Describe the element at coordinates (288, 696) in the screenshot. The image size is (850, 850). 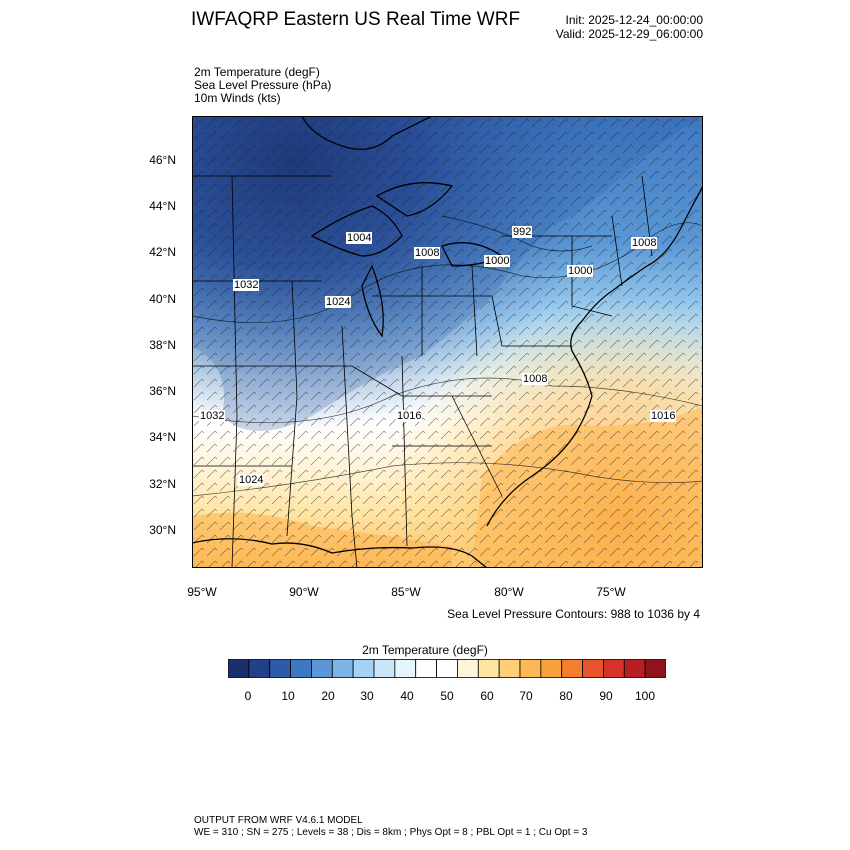
I see `colorbar-tick: 10` at that location.